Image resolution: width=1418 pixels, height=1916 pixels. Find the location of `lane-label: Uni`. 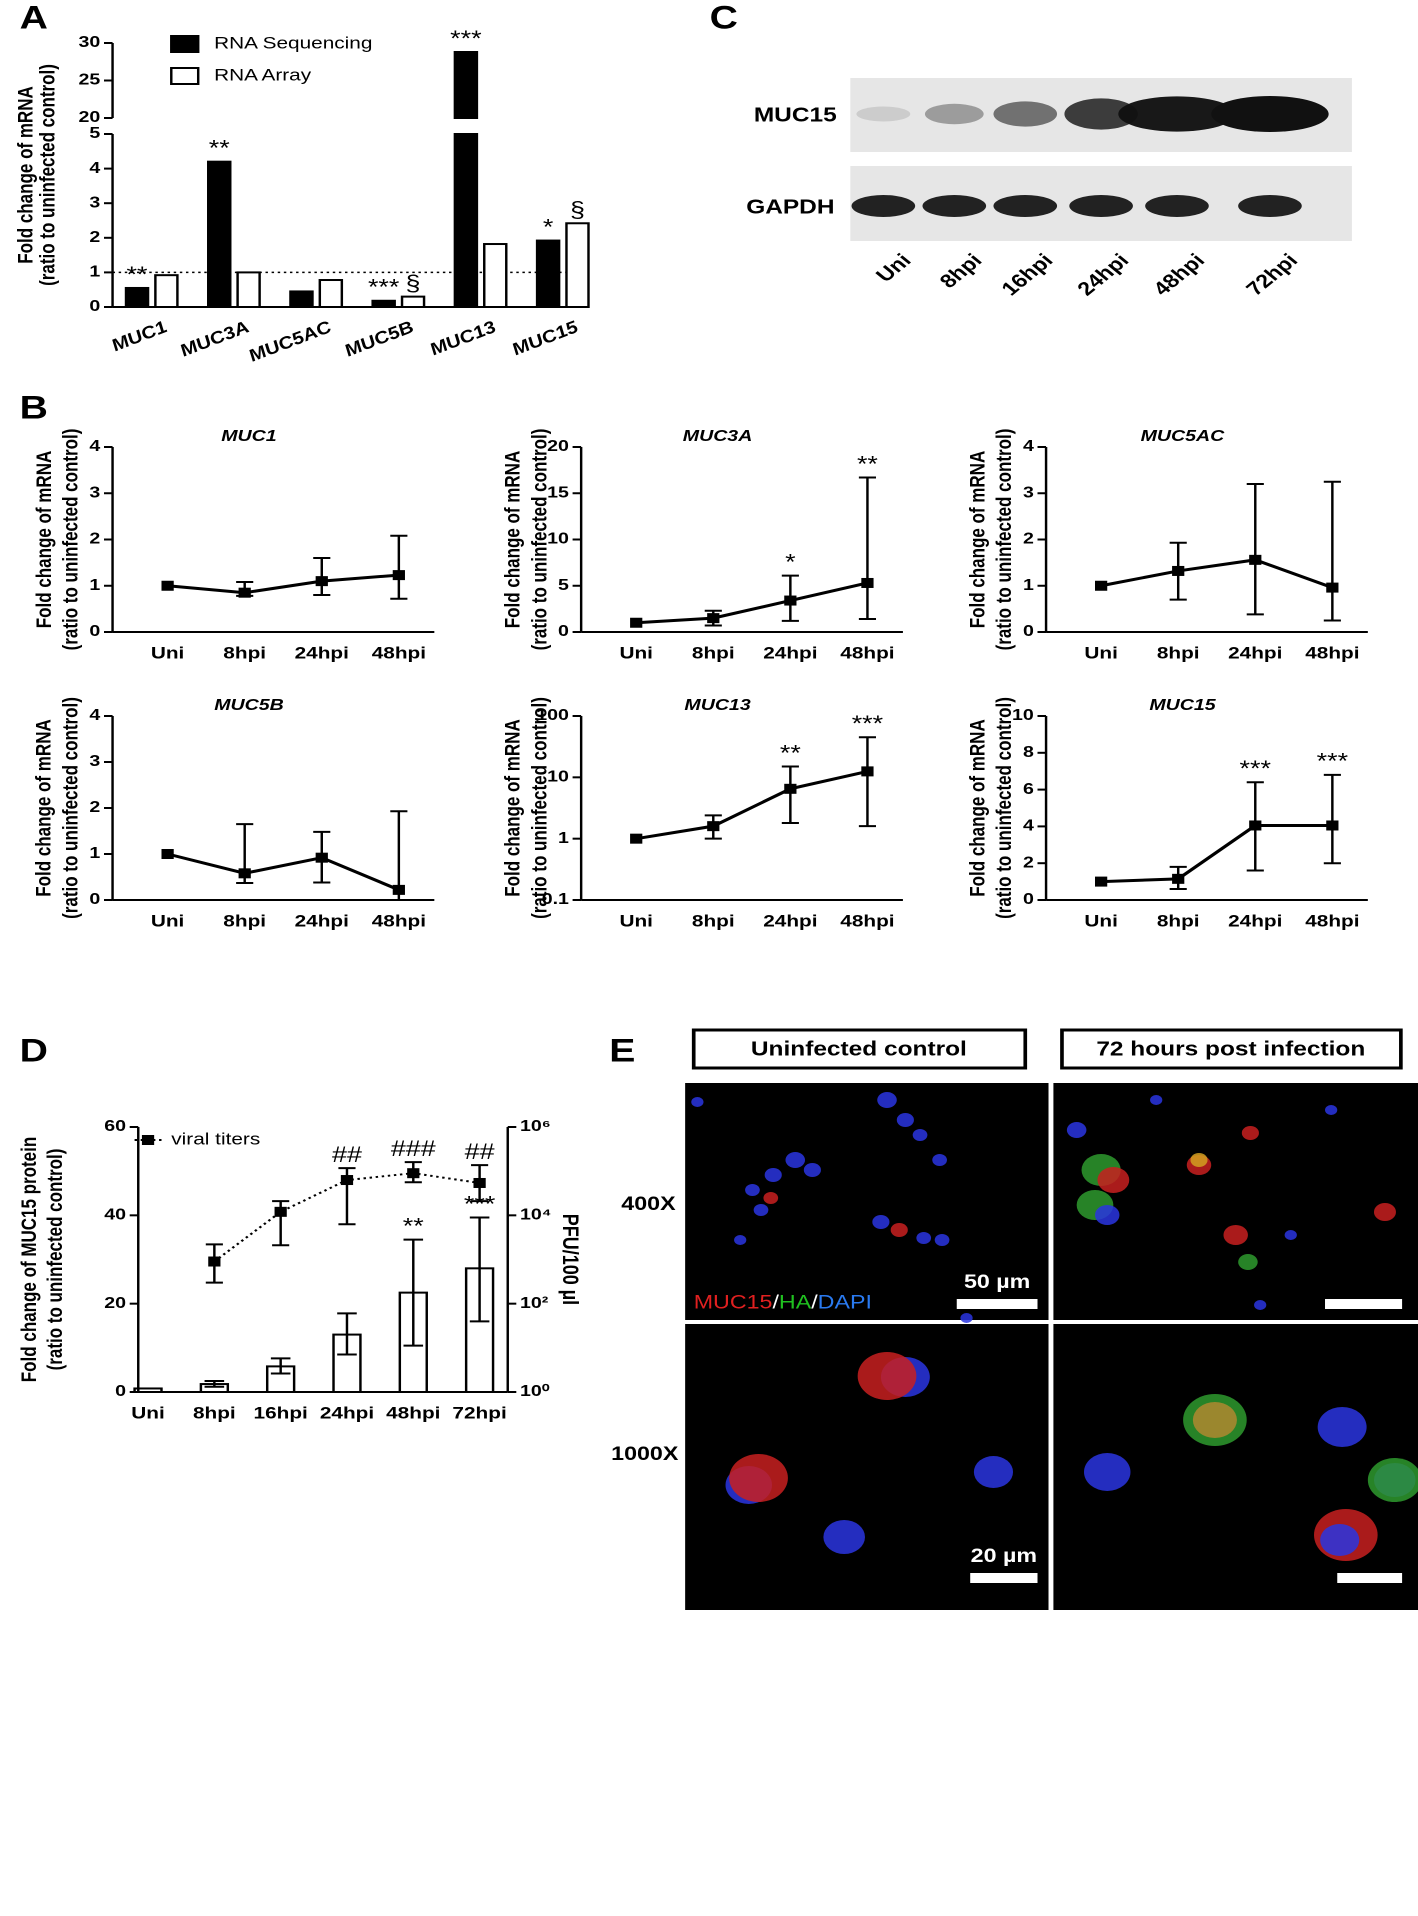

lane-label: Uni is located at coordinates (894, 268).